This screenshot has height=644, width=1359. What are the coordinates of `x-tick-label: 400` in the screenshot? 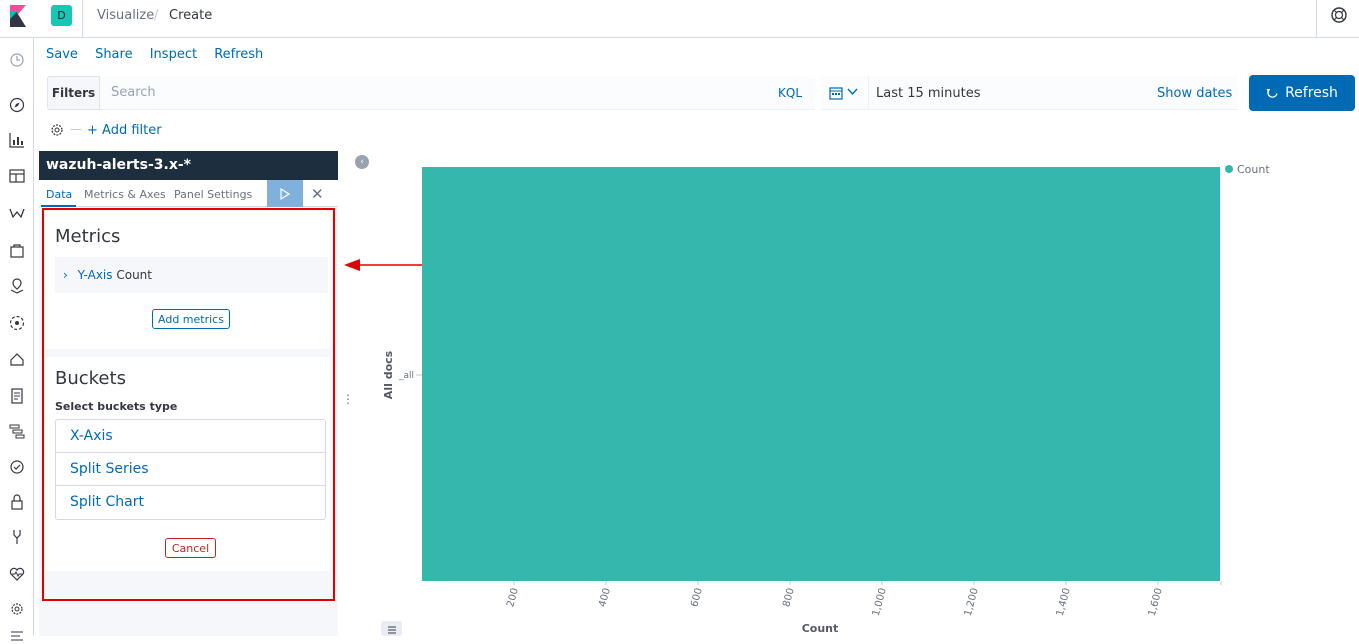 It's located at (605, 597).